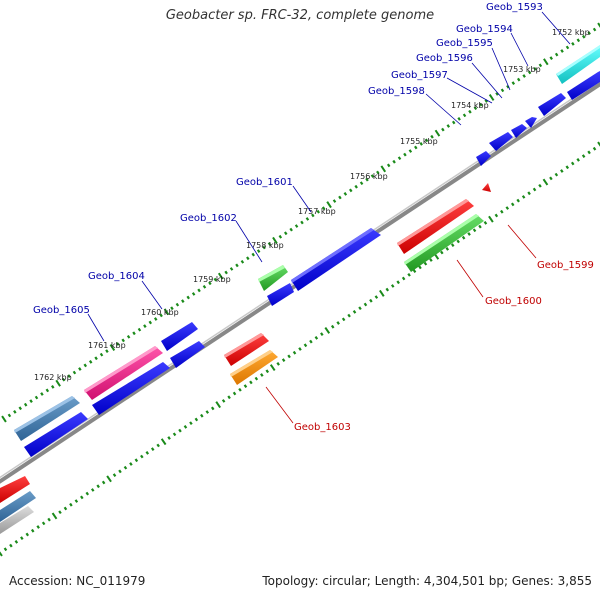 This screenshot has width=600, height=600. What do you see at coordinates (531, 122) in the screenshot?
I see `gene-geob-1595-arrow` at bounding box center [531, 122].